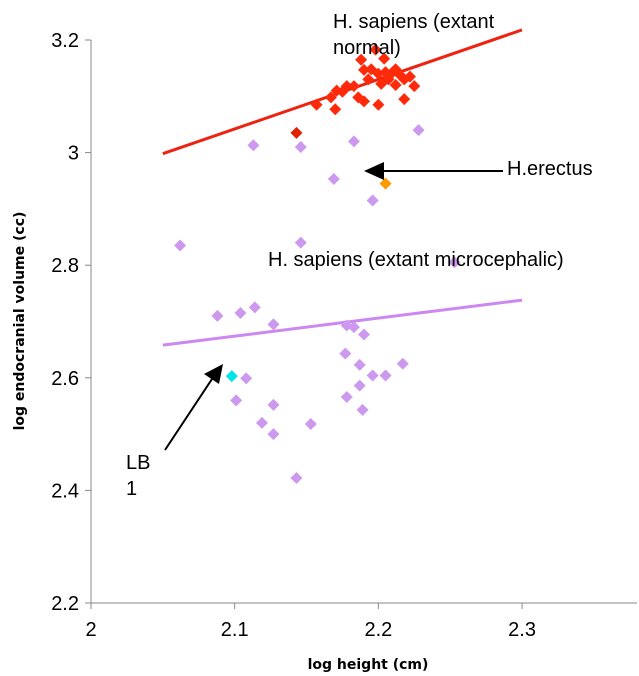 This screenshot has height=676, width=639. What do you see at coordinates (378, 630) in the screenshot?
I see `x-tick-label: 2.2` at bounding box center [378, 630].